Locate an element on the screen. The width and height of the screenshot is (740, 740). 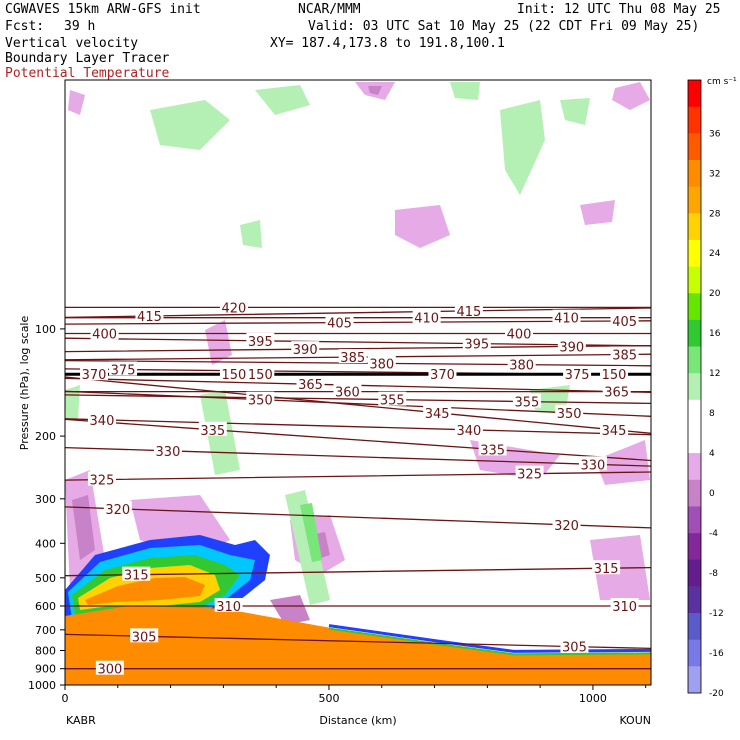
theta-label: 315 is located at coordinates (606, 569).